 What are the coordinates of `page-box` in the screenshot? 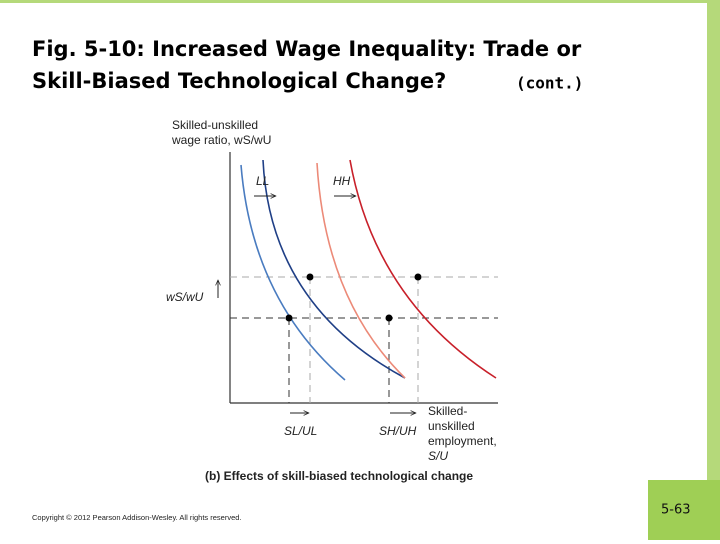 It's located at (684, 510).